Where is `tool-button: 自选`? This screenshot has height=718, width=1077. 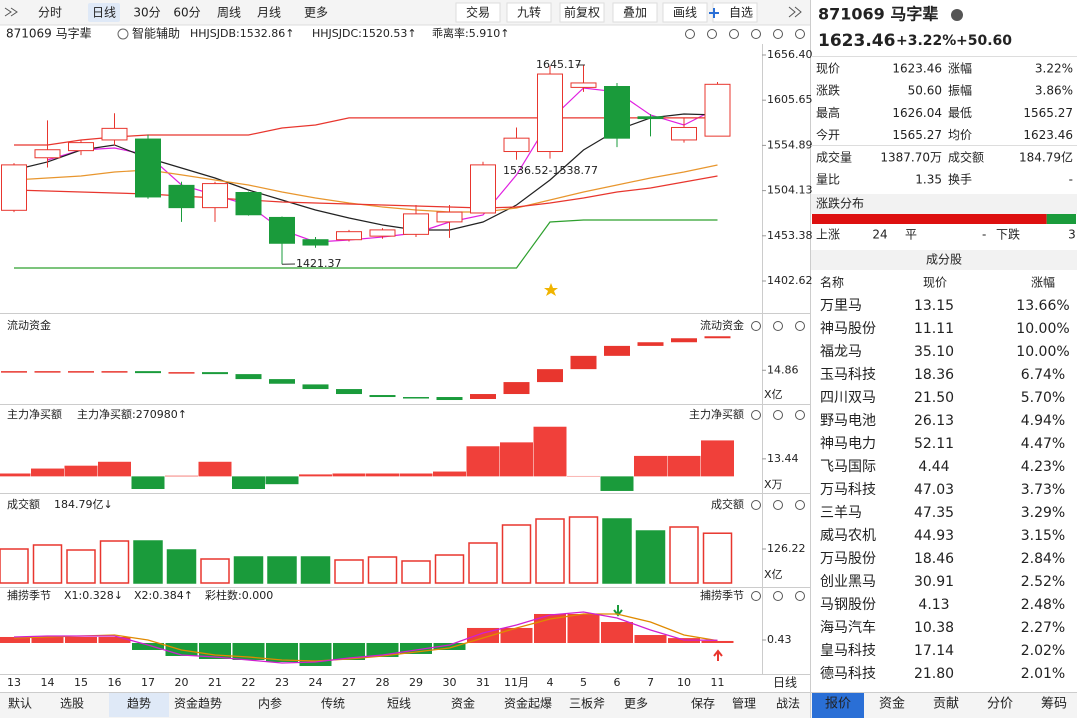
tool-button: 自选 is located at coordinates (741, 13).